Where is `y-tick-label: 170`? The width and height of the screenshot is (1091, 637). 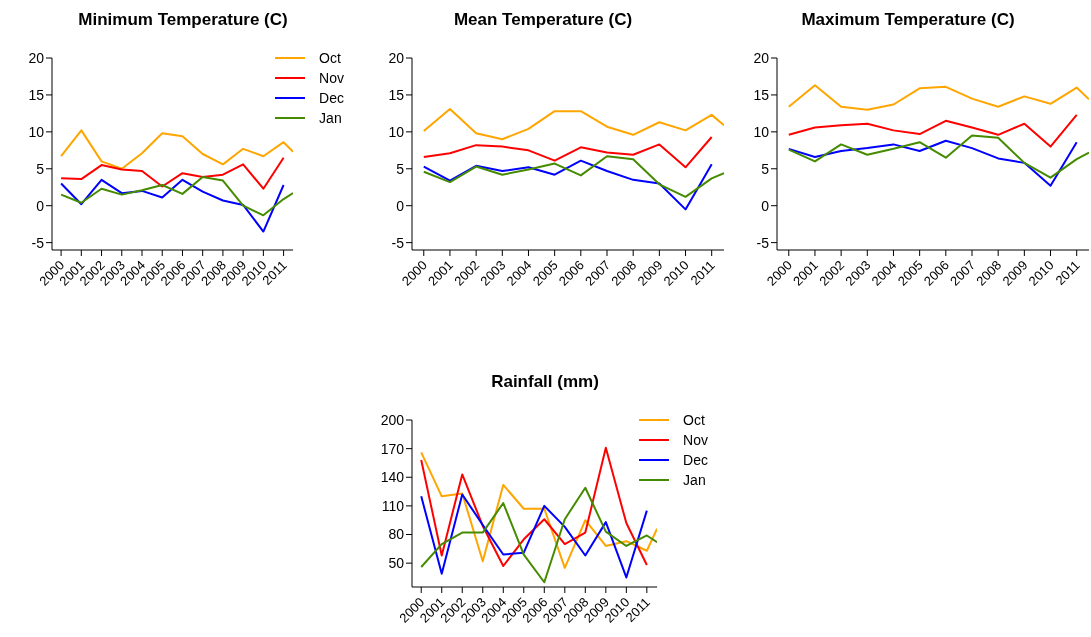 y-tick-label: 170 is located at coordinates (392, 448).